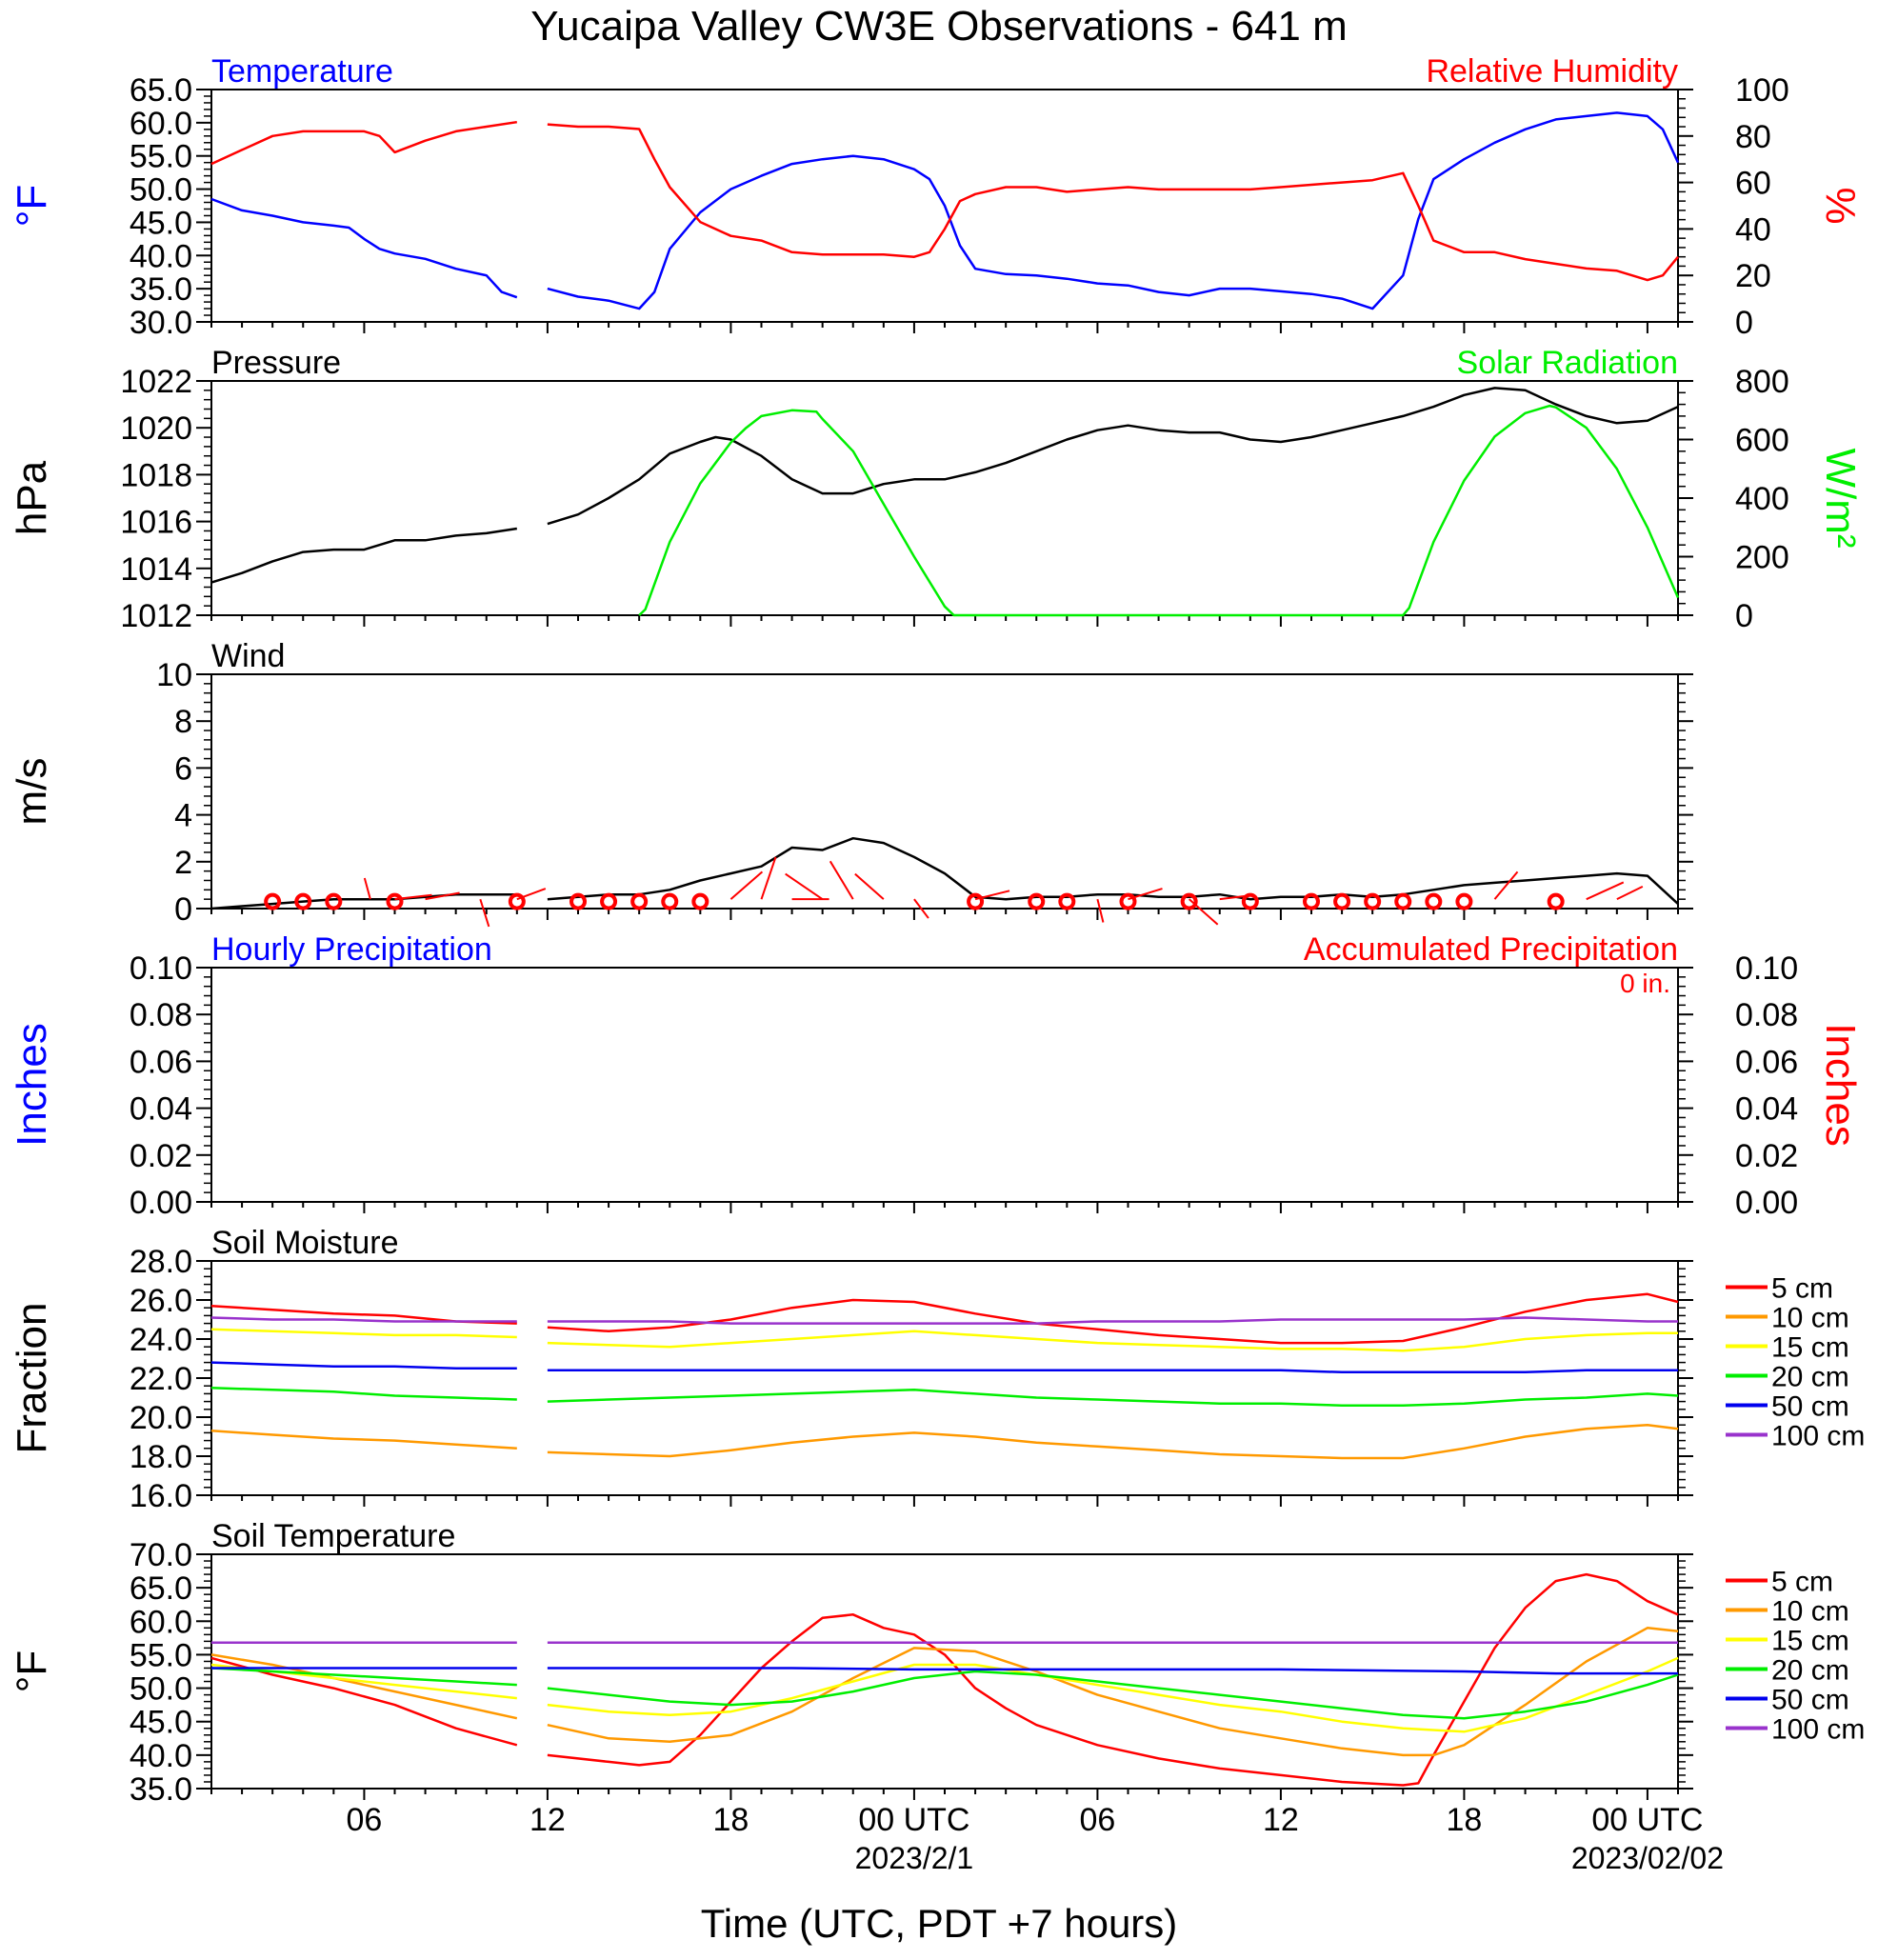 This screenshot has width=1878, height=1960. What do you see at coordinates (32, 1671) in the screenshot?
I see `y-axis-label-left: °F` at bounding box center [32, 1671].